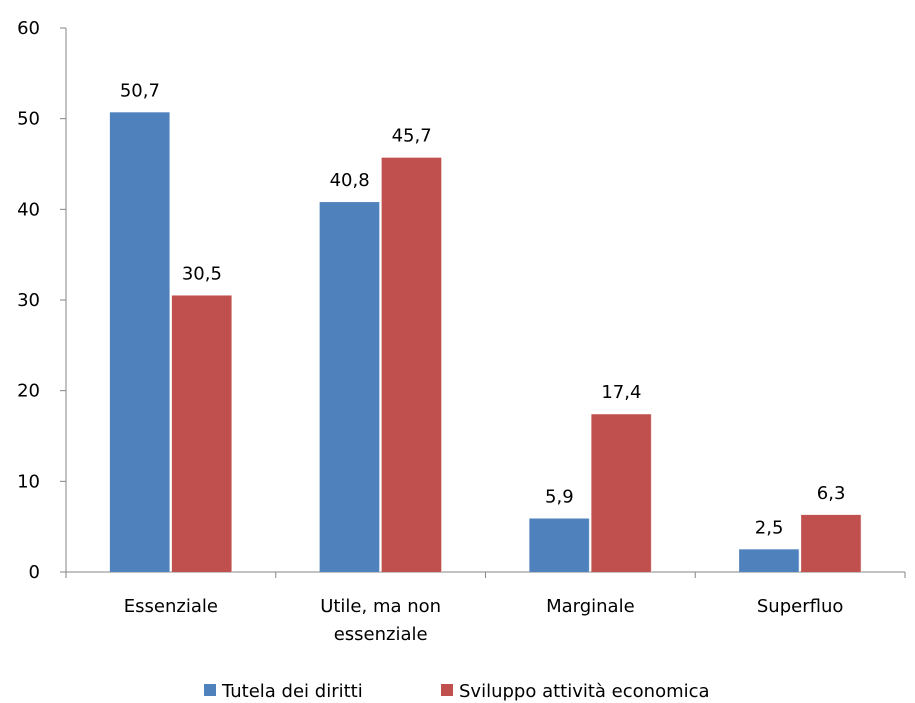 The height and width of the screenshot is (703, 915). I want to click on y-tick-label: 10, so click(28, 481).